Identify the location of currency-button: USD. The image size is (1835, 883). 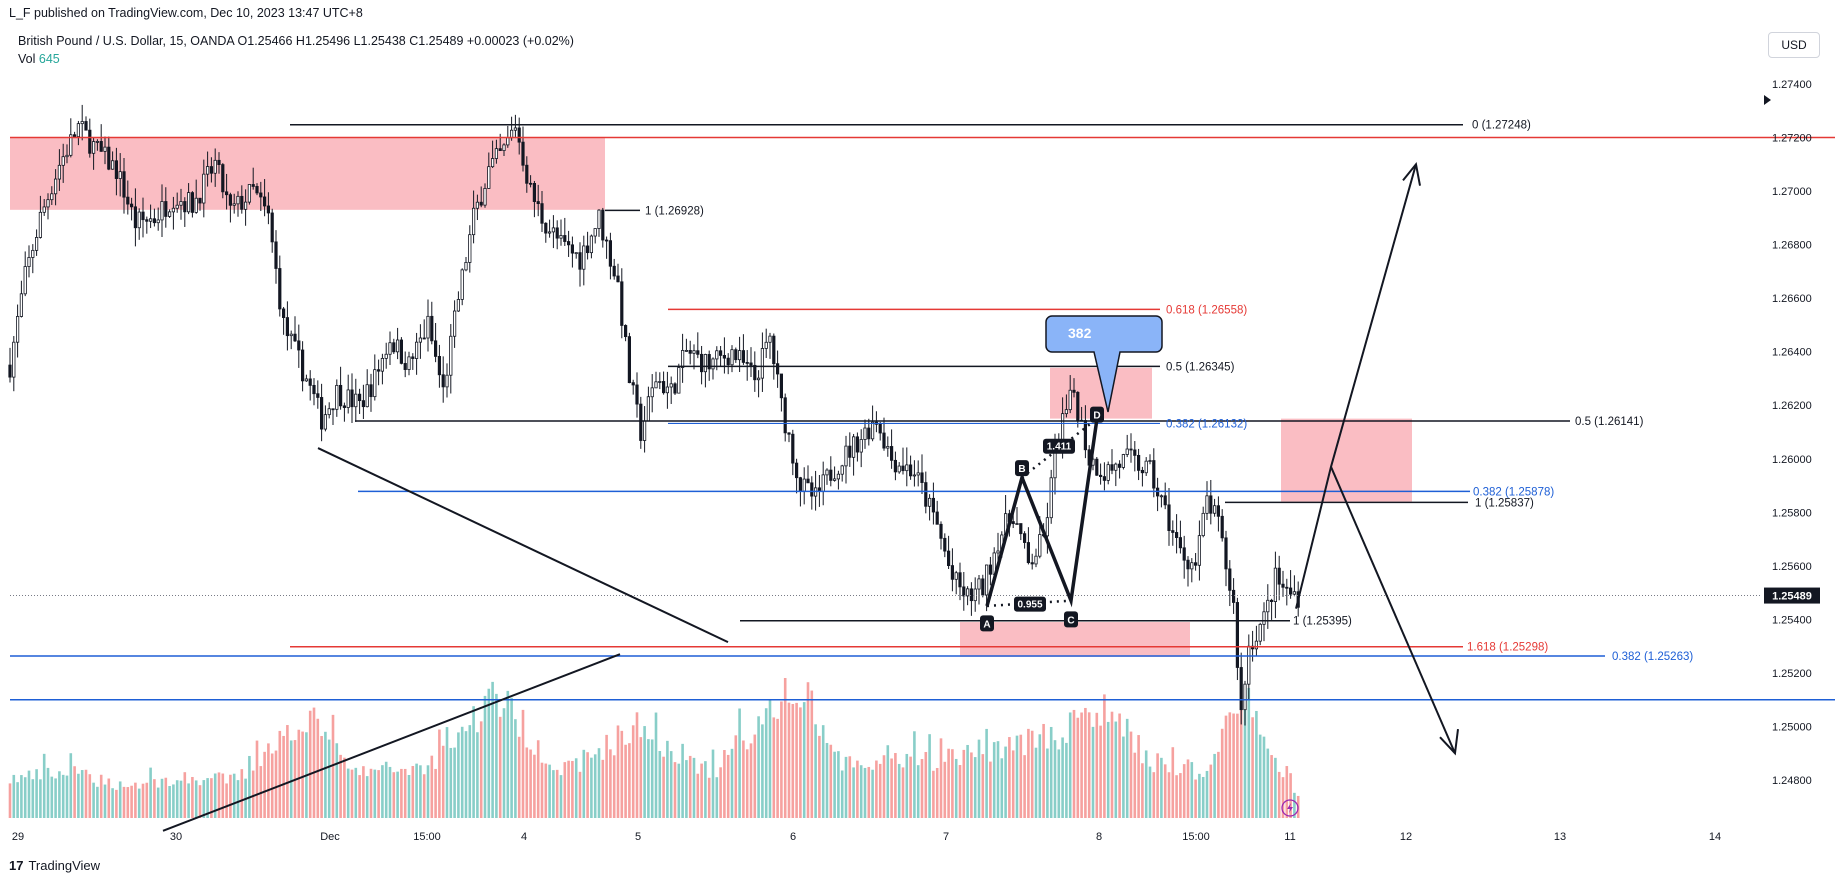
(1794, 45).